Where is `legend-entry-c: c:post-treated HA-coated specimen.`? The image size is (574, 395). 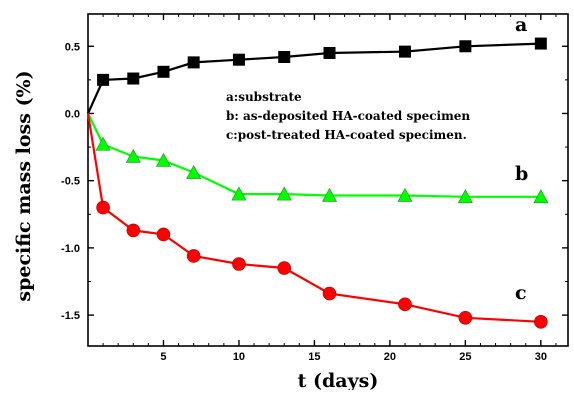 legend-entry-c: c:post-treated HA-coated specimen. is located at coordinates (346, 135).